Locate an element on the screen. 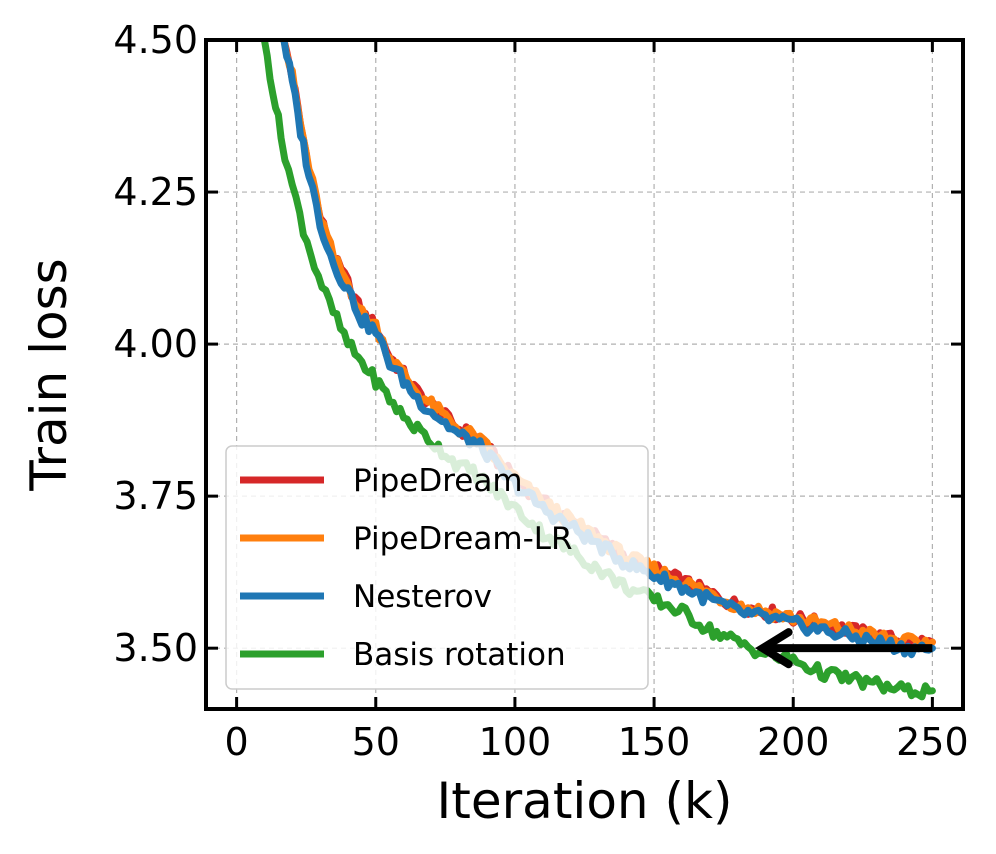 The width and height of the screenshot is (996, 854). legend-label: PipeDream is located at coordinates (438, 481).